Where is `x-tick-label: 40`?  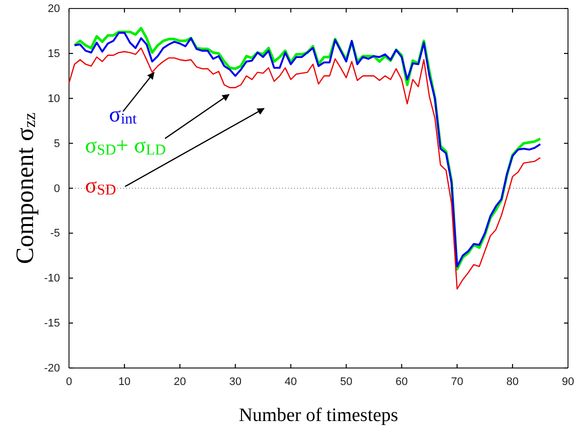 x-tick-label: 40 is located at coordinates (290, 382).